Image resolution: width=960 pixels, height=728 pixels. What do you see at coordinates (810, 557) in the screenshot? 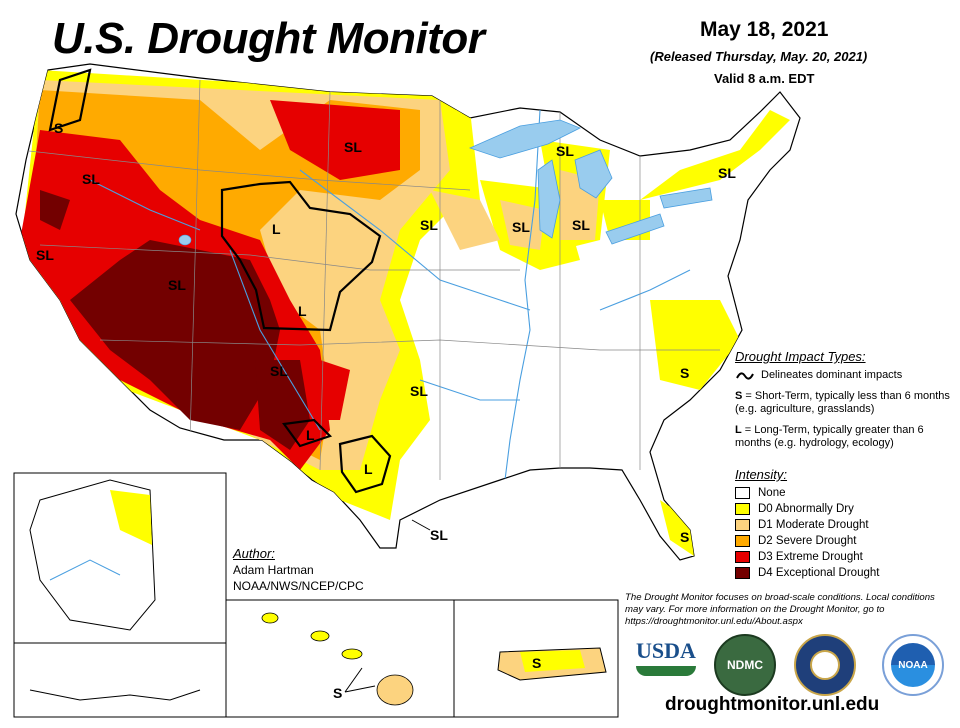
I see `intensity-label: D3 Extreme Drought` at bounding box center [810, 557].